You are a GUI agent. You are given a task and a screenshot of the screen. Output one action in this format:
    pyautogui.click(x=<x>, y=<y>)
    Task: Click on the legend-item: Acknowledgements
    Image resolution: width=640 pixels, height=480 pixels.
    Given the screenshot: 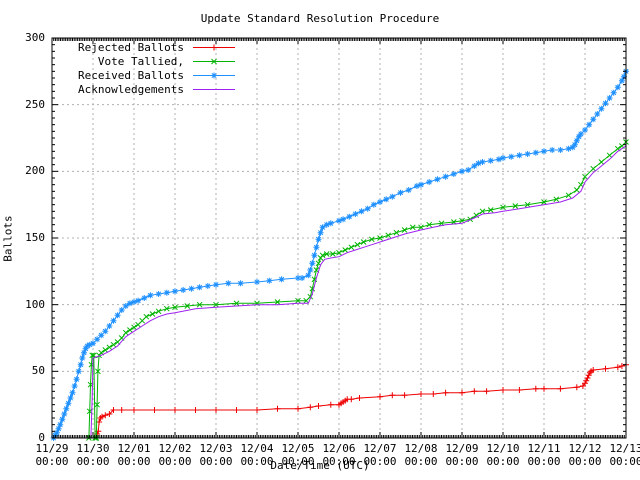 What is the action you would take?
    pyautogui.click(x=145, y=89)
    